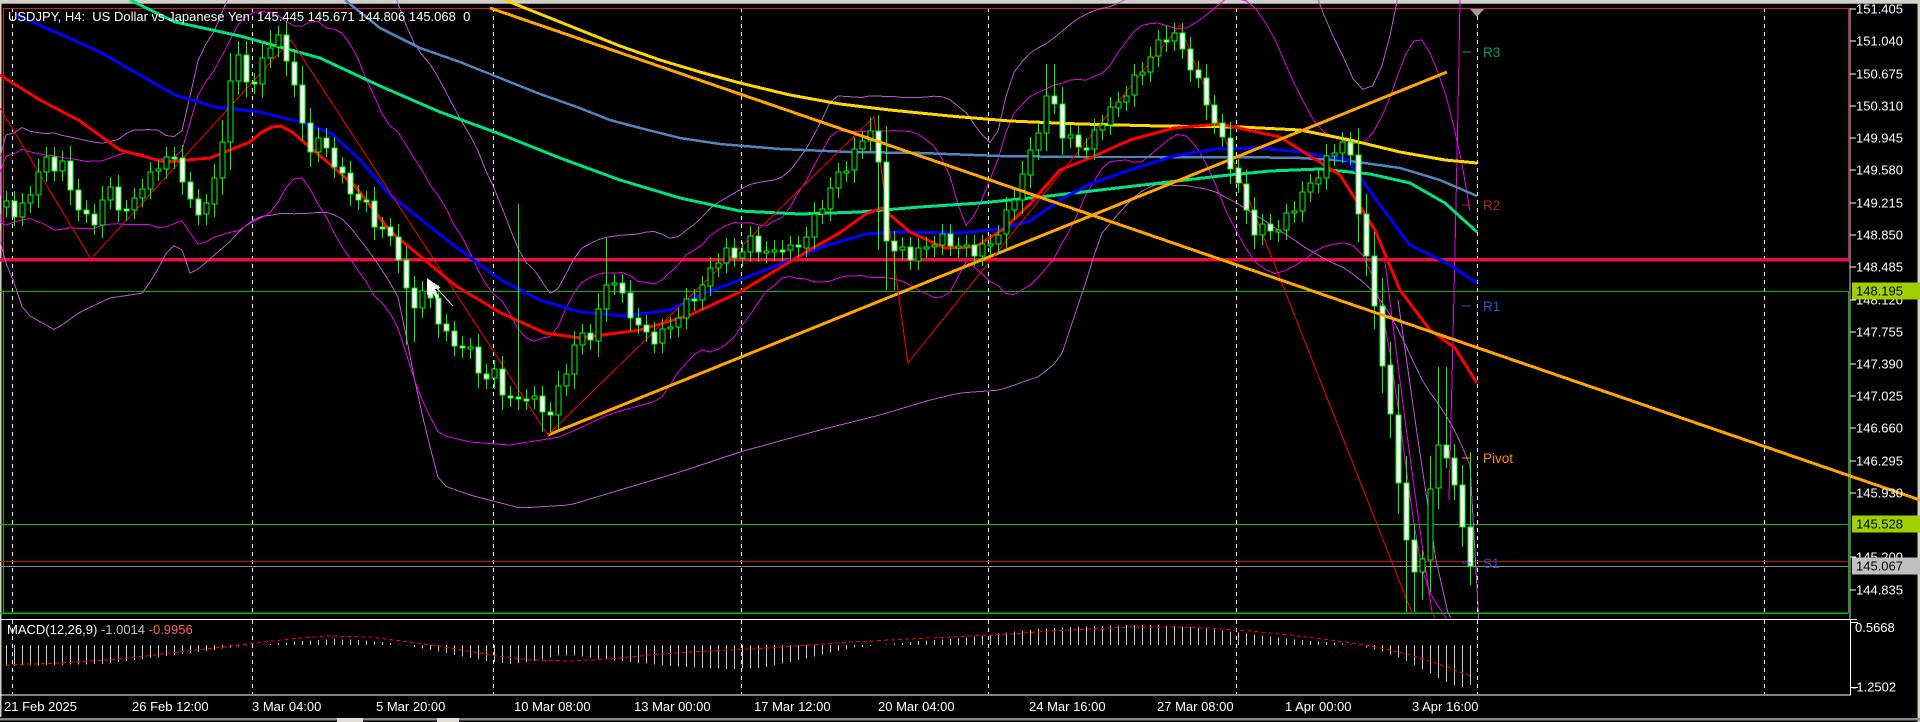  What do you see at coordinates (1879, 566) in the screenshot?
I see `svg-text: 145.067` at bounding box center [1879, 566].